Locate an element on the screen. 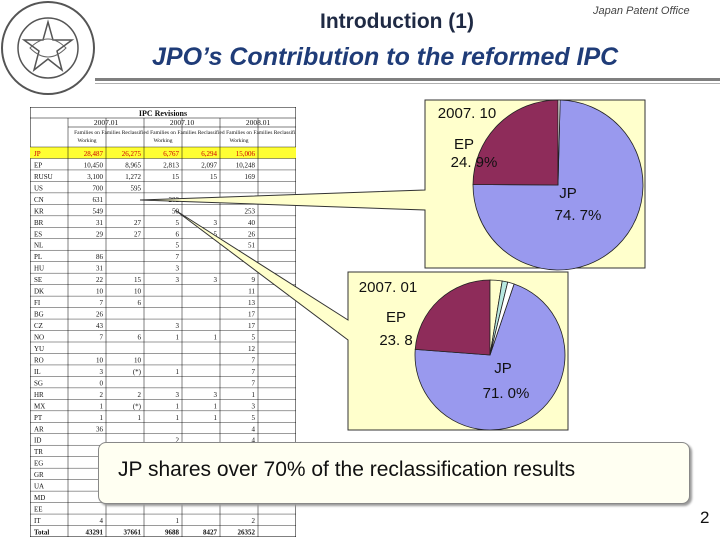  table-cell: 0 is located at coordinates (102, 383).